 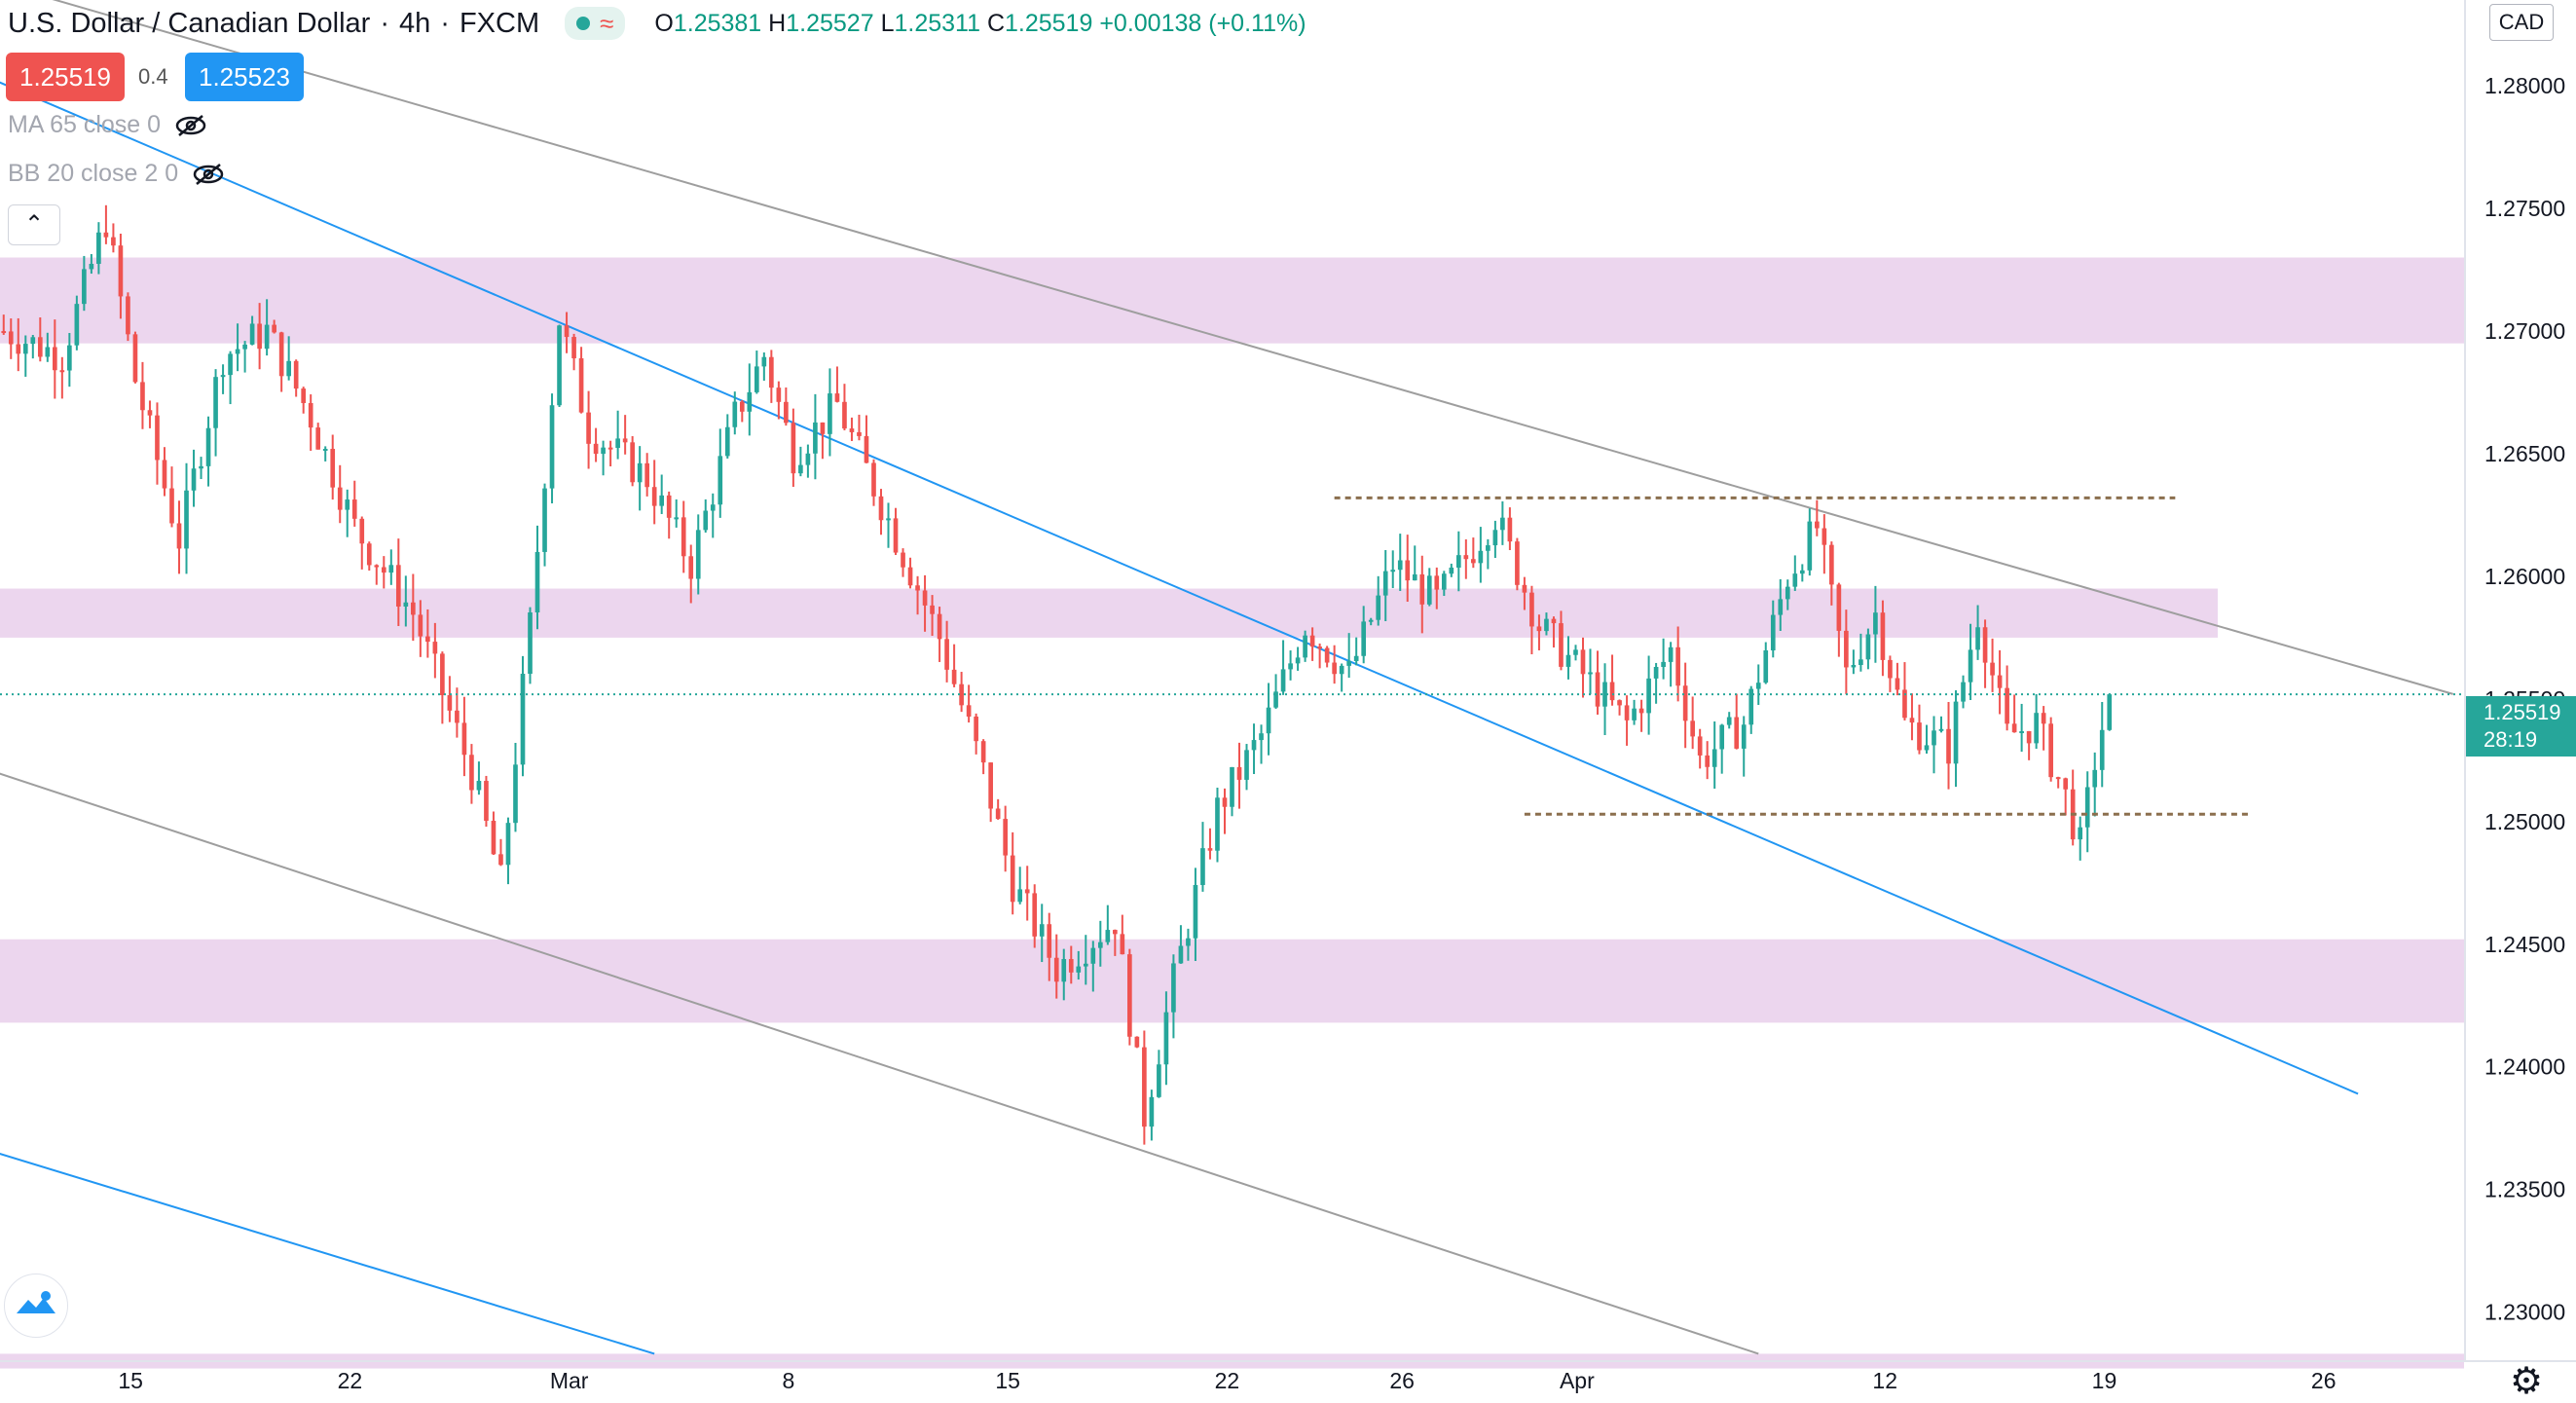 What do you see at coordinates (2527, 1381) in the screenshot?
I see `gear-icon: ⚙` at bounding box center [2527, 1381].